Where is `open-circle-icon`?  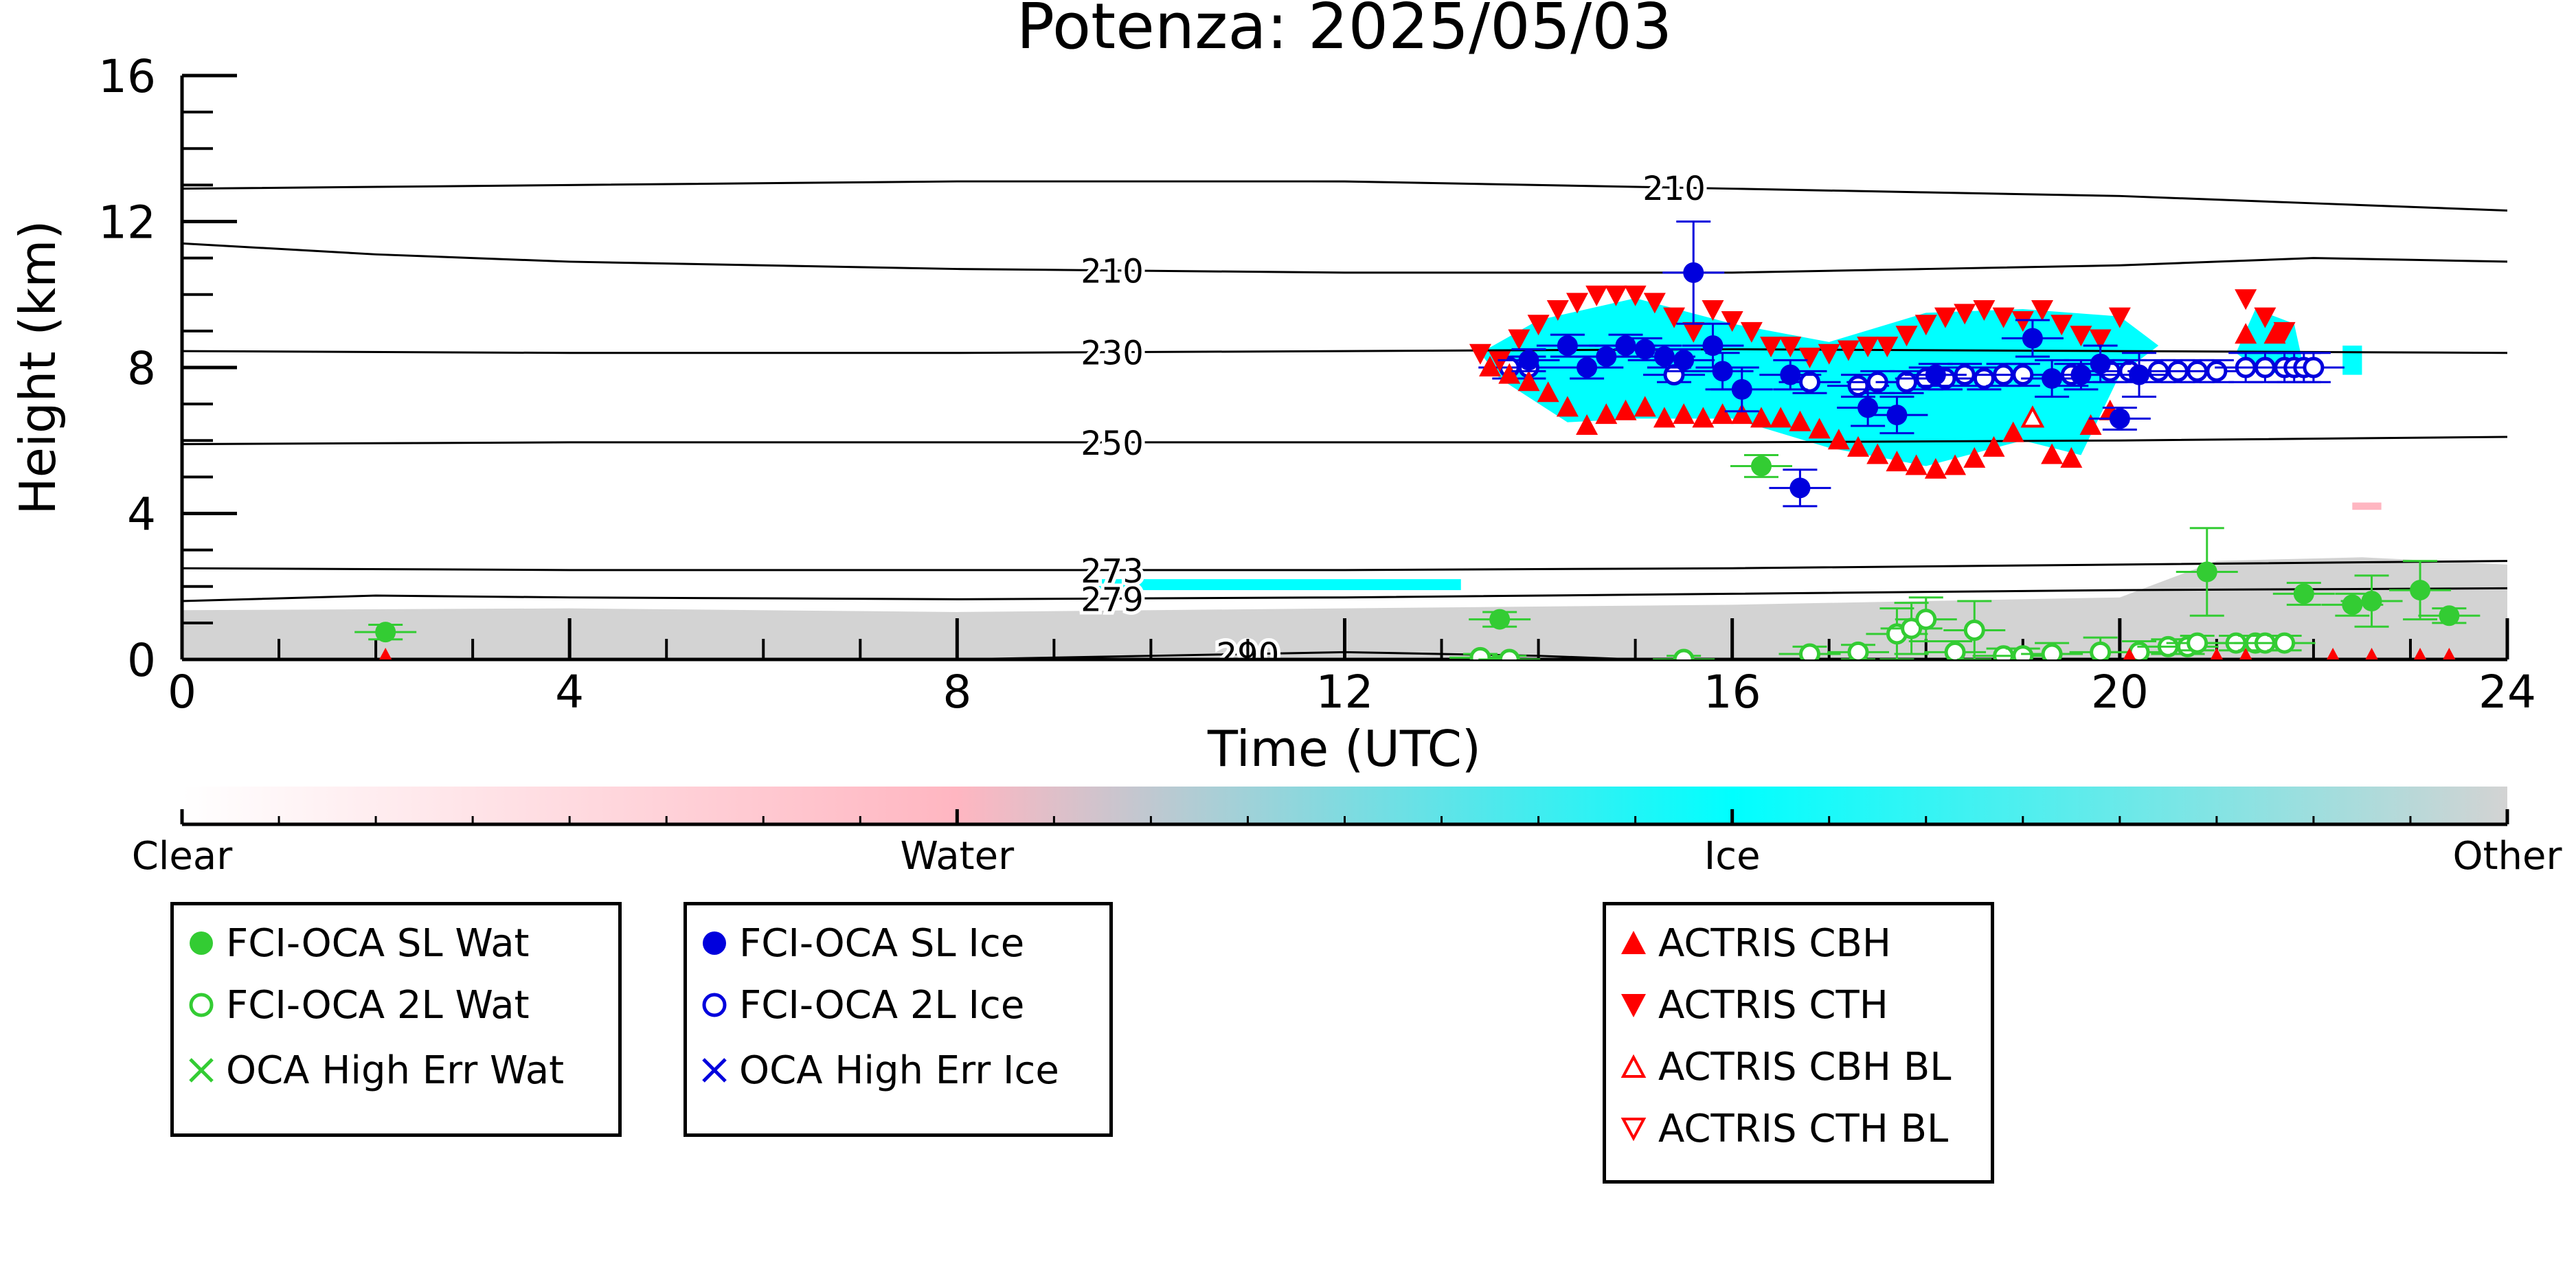
open-circle-icon is located at coordinates (714, 1005).